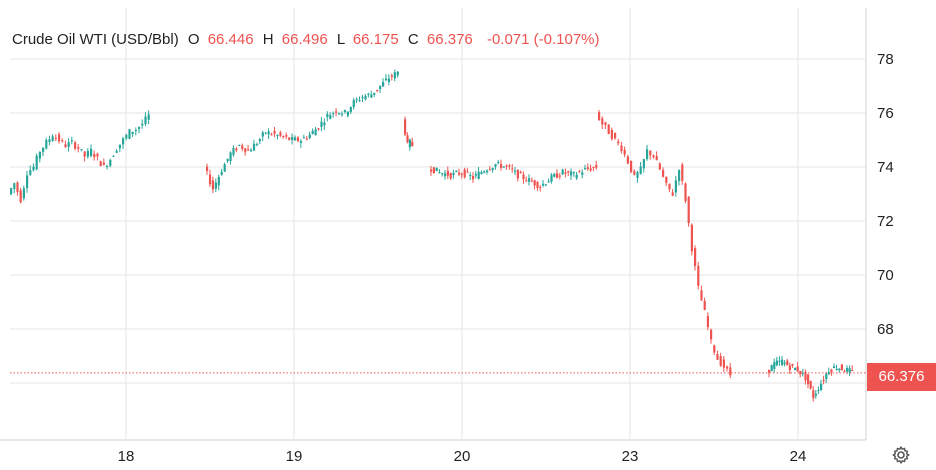 This screenshot has width=936, height=470. Describe the element at coordinates (449, 39) in the screenshot. I see `legend-close-value: 66.376` at that location.